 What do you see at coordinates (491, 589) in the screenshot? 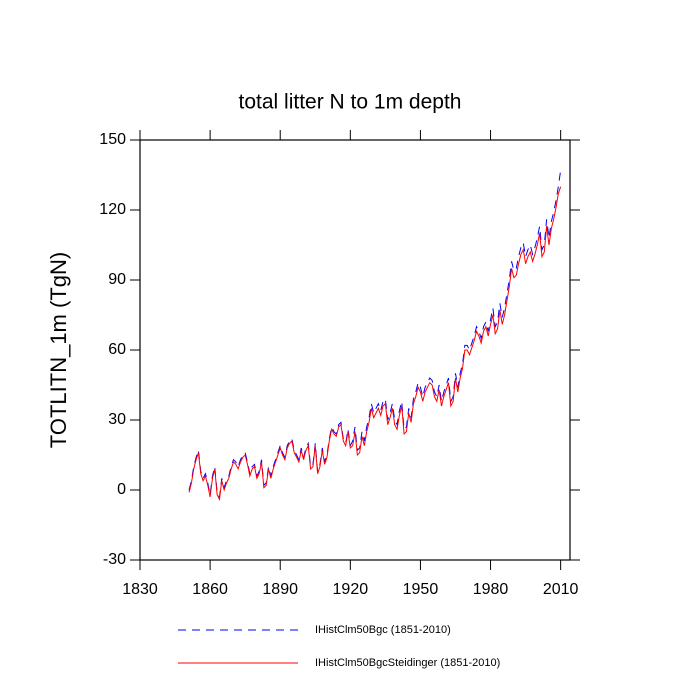
I see `x-tick-label: 1980` at bounding box center [491, 589].